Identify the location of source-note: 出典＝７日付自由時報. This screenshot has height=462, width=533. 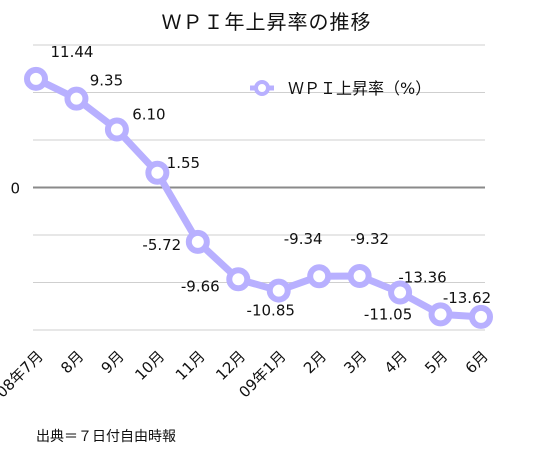
(106, 437).